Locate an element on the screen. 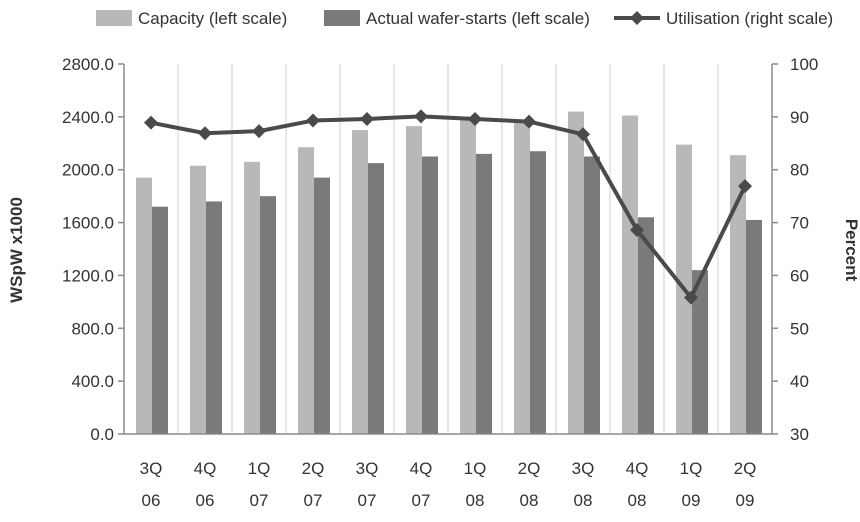 The width and height of the screenshot is (860, 522). legend-marker is located at coordinates (637, 18).